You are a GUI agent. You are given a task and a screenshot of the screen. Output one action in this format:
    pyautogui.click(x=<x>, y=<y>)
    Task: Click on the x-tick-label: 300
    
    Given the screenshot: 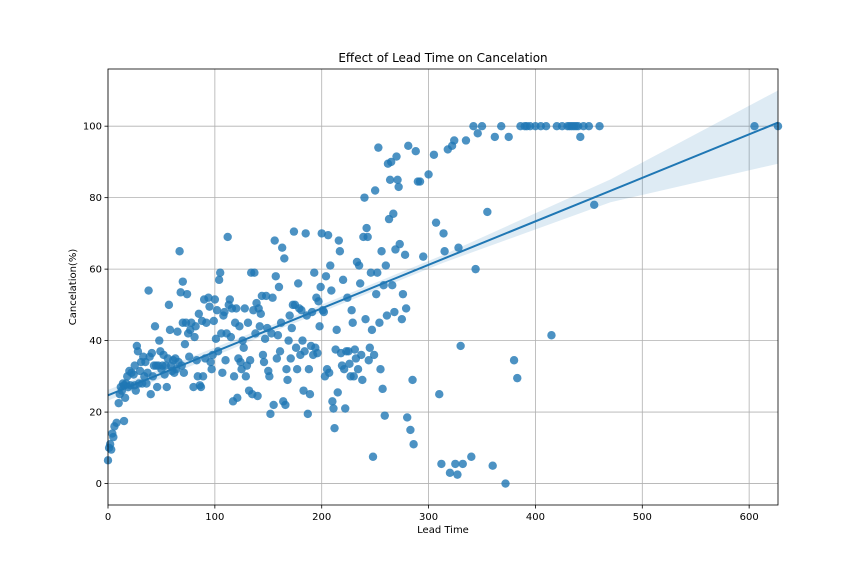 What is the action you would take?
    pyautogui.click(x=428, y=517)
    